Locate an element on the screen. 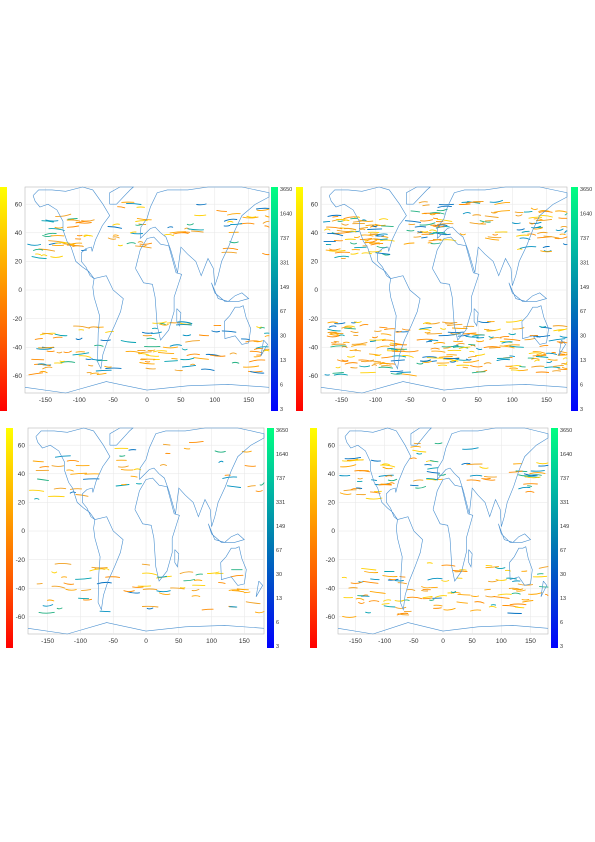 The width and height of the screenshot is (595, 842). y-tick-label: 60 is located at coordinates (19, 204).